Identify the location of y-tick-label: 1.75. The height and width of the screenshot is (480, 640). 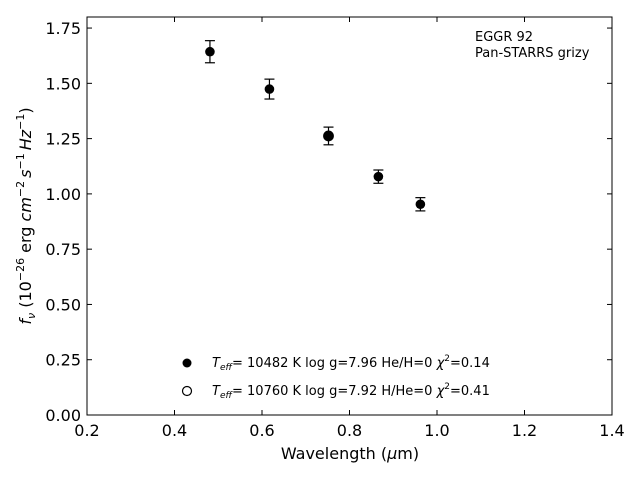
(63, 28).